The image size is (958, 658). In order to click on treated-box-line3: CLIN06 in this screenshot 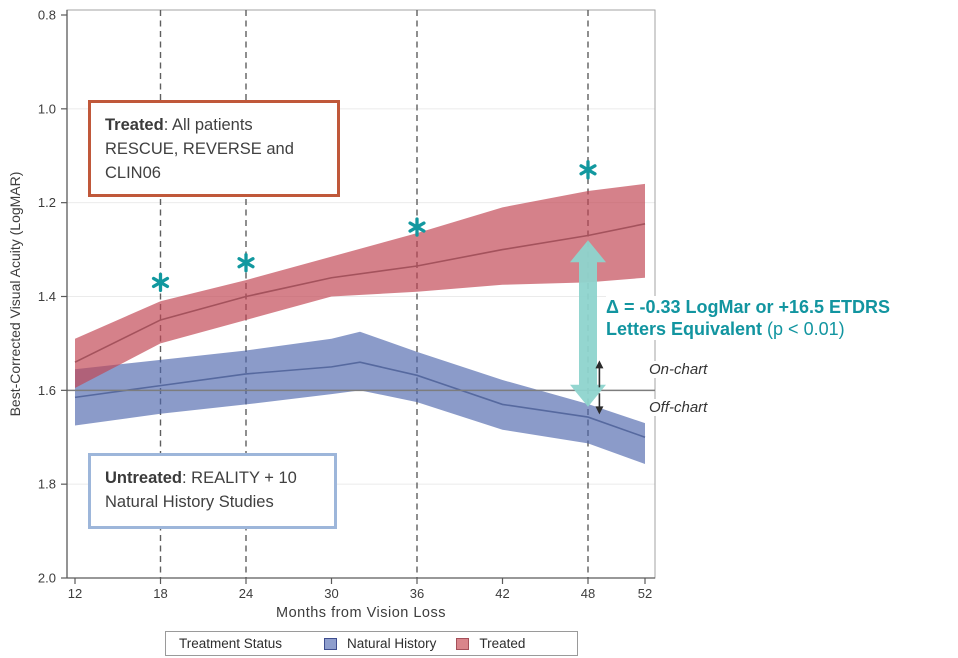, I will do `click(133, 173)`.